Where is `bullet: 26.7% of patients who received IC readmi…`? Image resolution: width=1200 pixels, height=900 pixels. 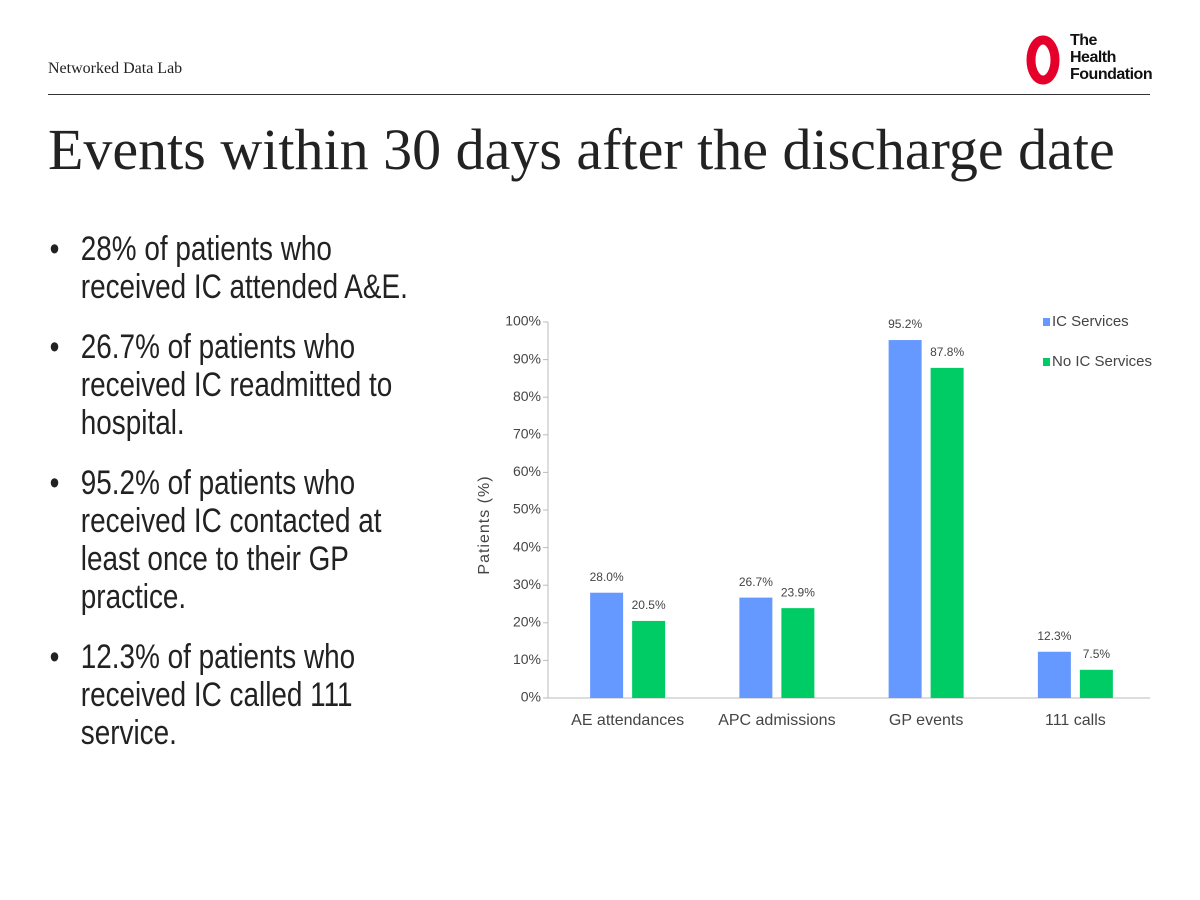 bullet: 26.7% of patients who received IC readmi… is located at coordinates (245, 385).